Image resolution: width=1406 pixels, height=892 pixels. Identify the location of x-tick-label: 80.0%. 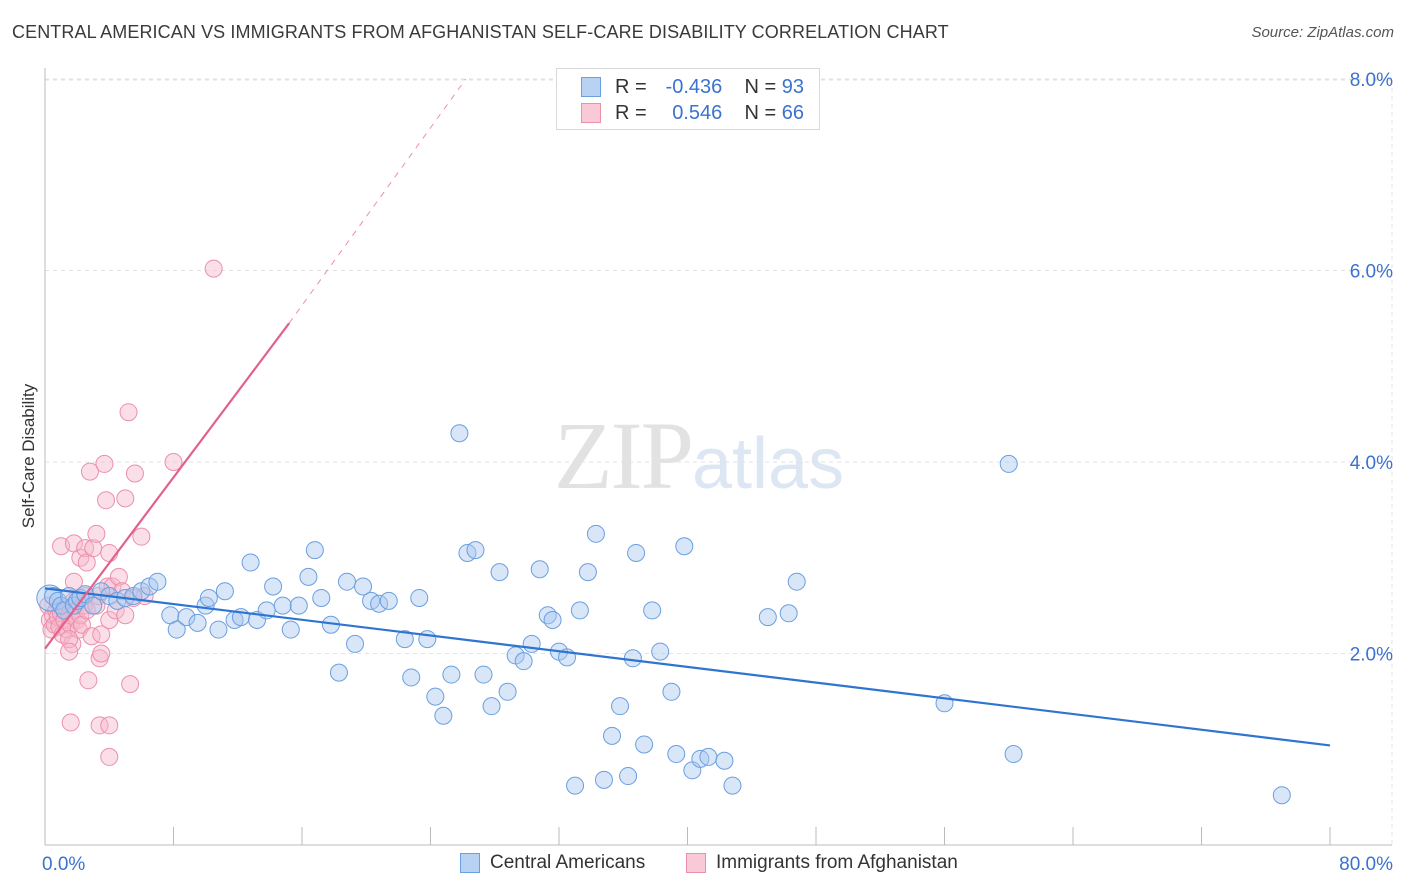
(1366, 864).